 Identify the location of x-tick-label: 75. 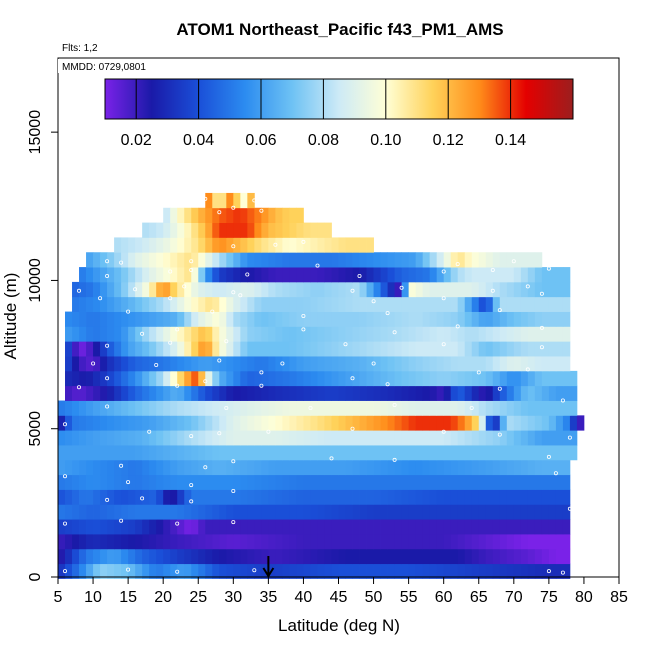
(549, 597).